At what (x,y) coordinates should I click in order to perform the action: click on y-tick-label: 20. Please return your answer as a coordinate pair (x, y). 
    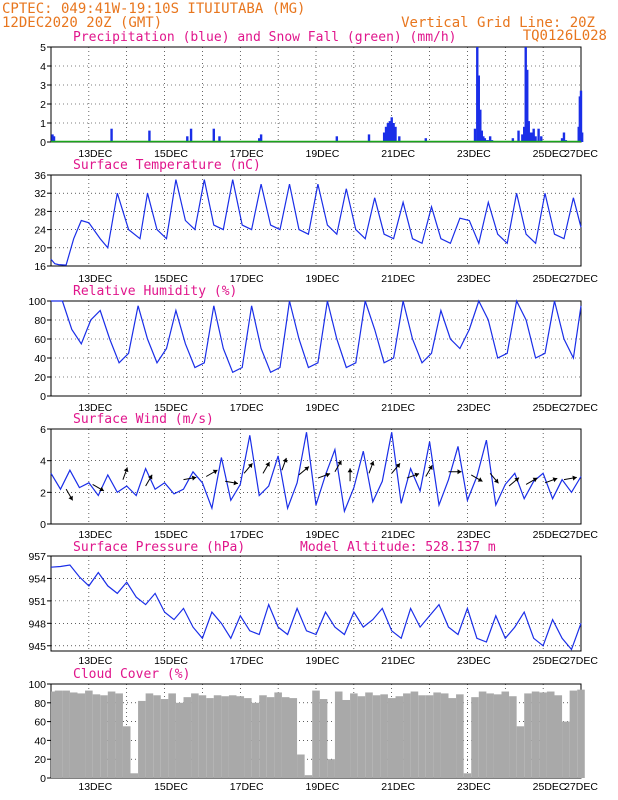
    Looking at the image, I should click on (40, 249).